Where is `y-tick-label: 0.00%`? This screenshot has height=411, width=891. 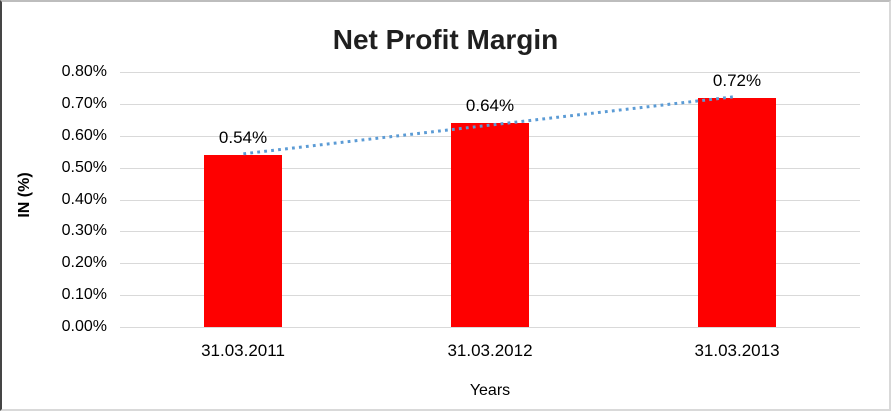
y-tick-label: 0.00% is located at coordinates (84, 326).